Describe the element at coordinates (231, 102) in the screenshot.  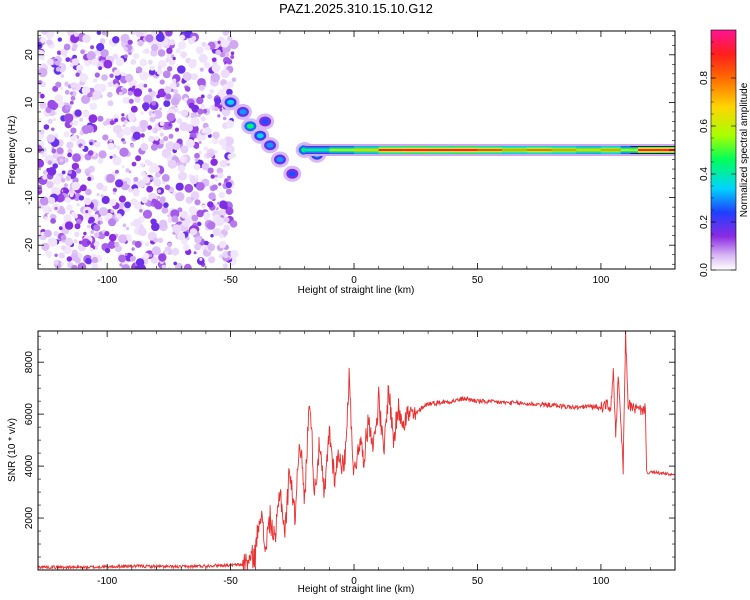
I see `track-core` at that location.